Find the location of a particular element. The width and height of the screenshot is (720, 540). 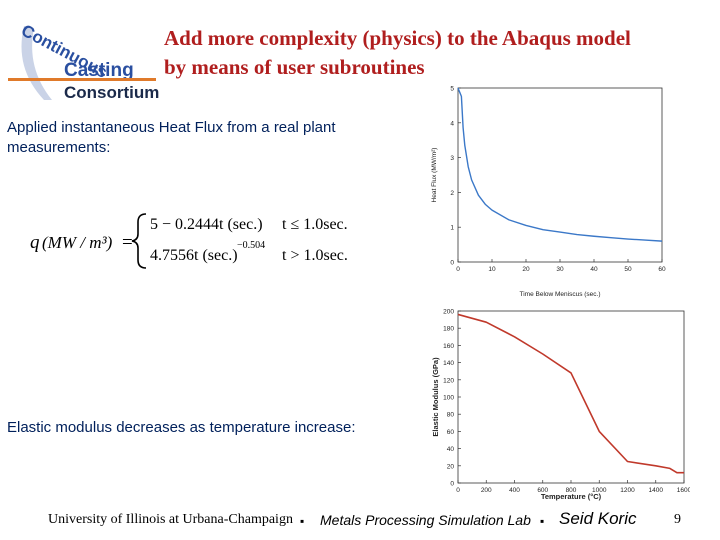

x-tick-label: 1400 is located at coordinates (656, 490).